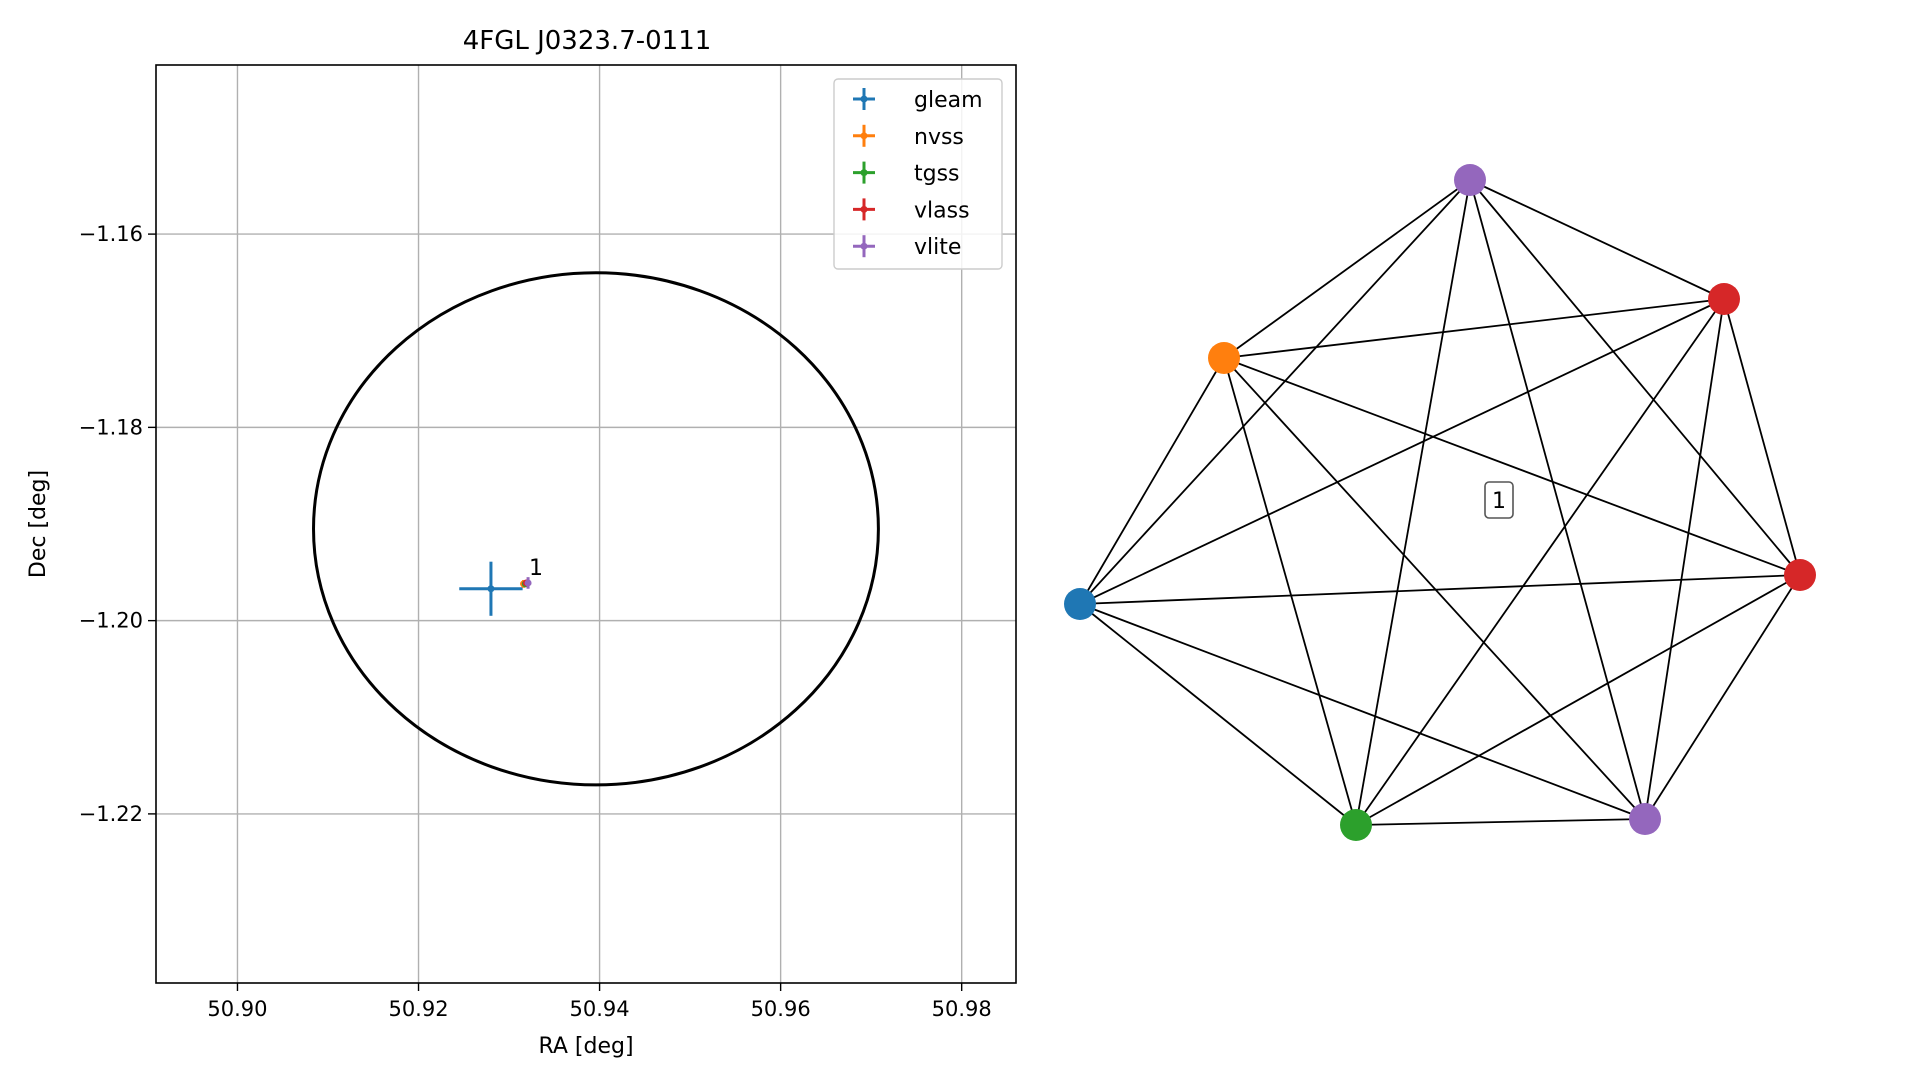  I want to click on y-axis-label: Dec [deg], so click(38, 524).